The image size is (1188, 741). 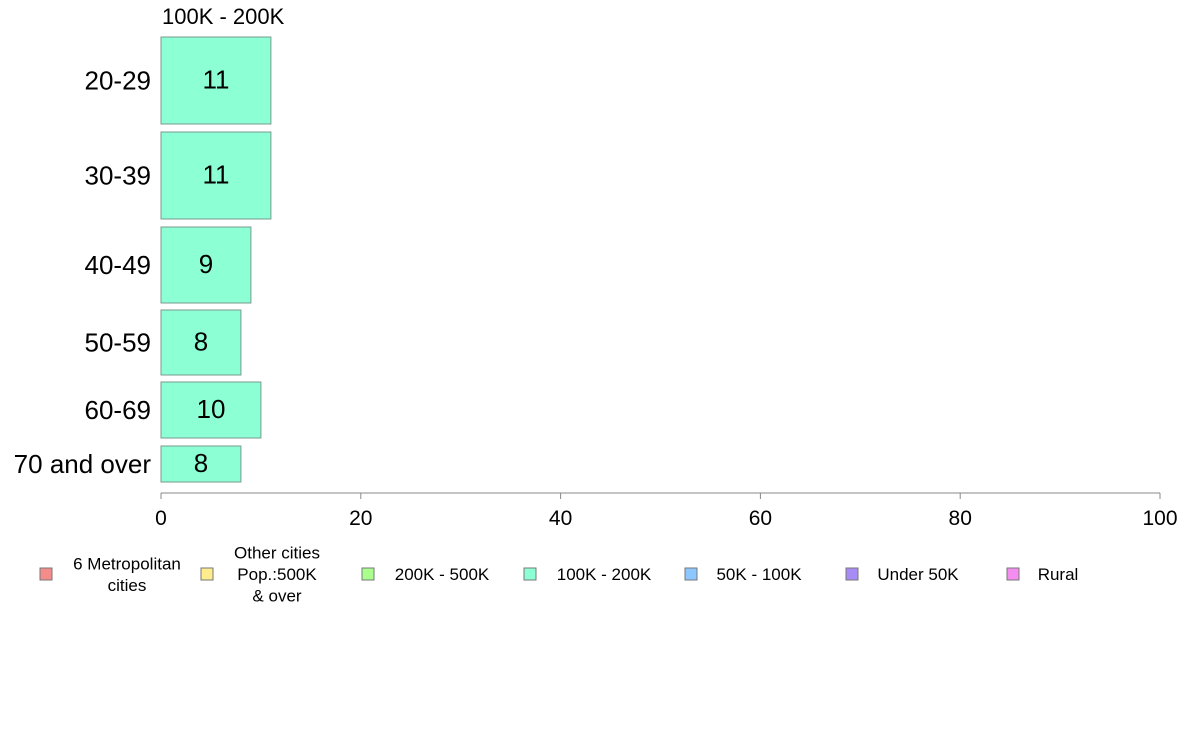 I want to click on legend-item: 50K - 100K, so click(x=743, y=574).